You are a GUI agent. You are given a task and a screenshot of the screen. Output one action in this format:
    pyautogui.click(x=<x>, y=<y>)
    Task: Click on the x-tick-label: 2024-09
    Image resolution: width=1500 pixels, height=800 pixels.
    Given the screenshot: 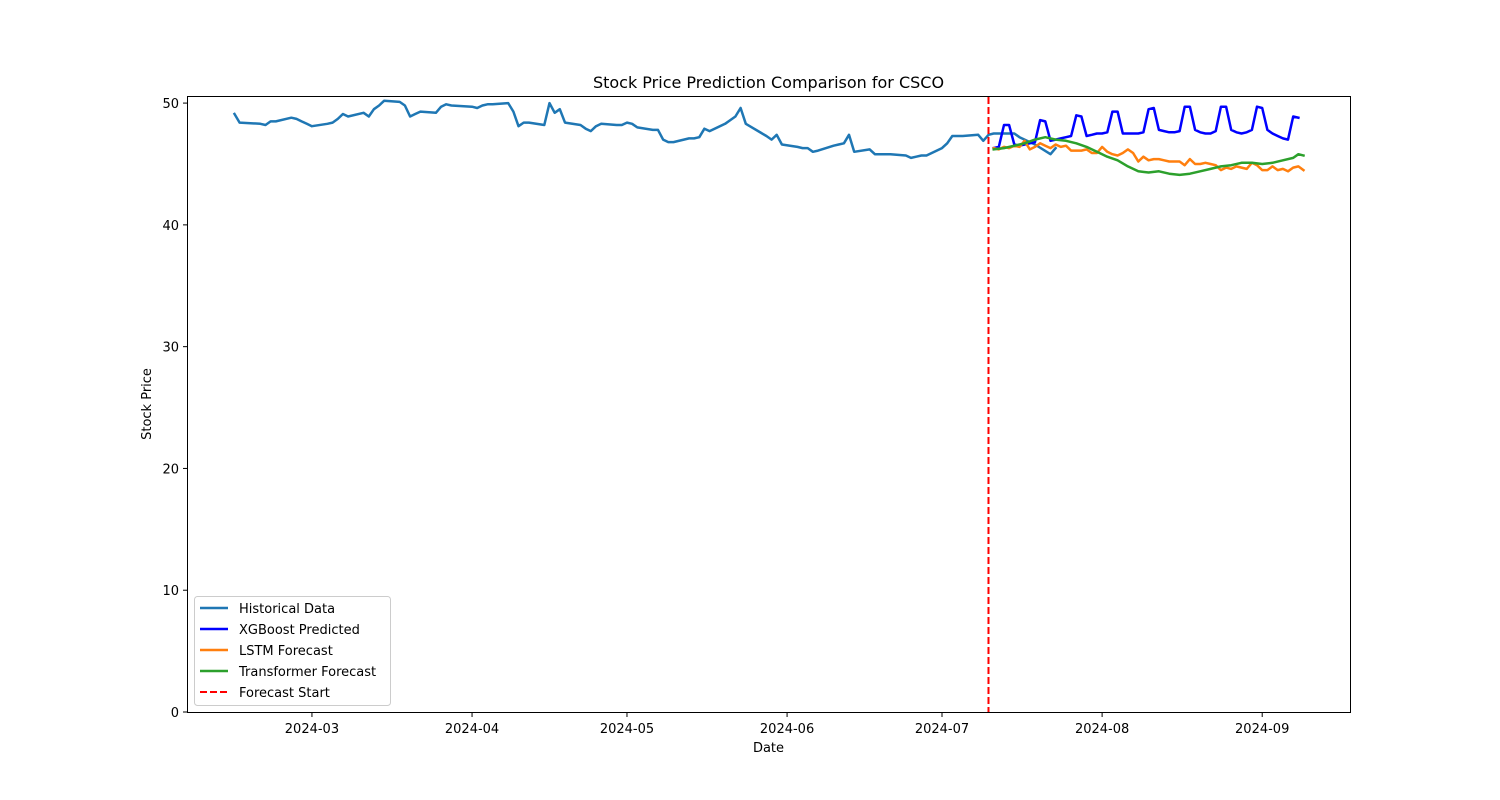 What is the action you would take?
    pyautogui.click(x=1262, y=729)
    